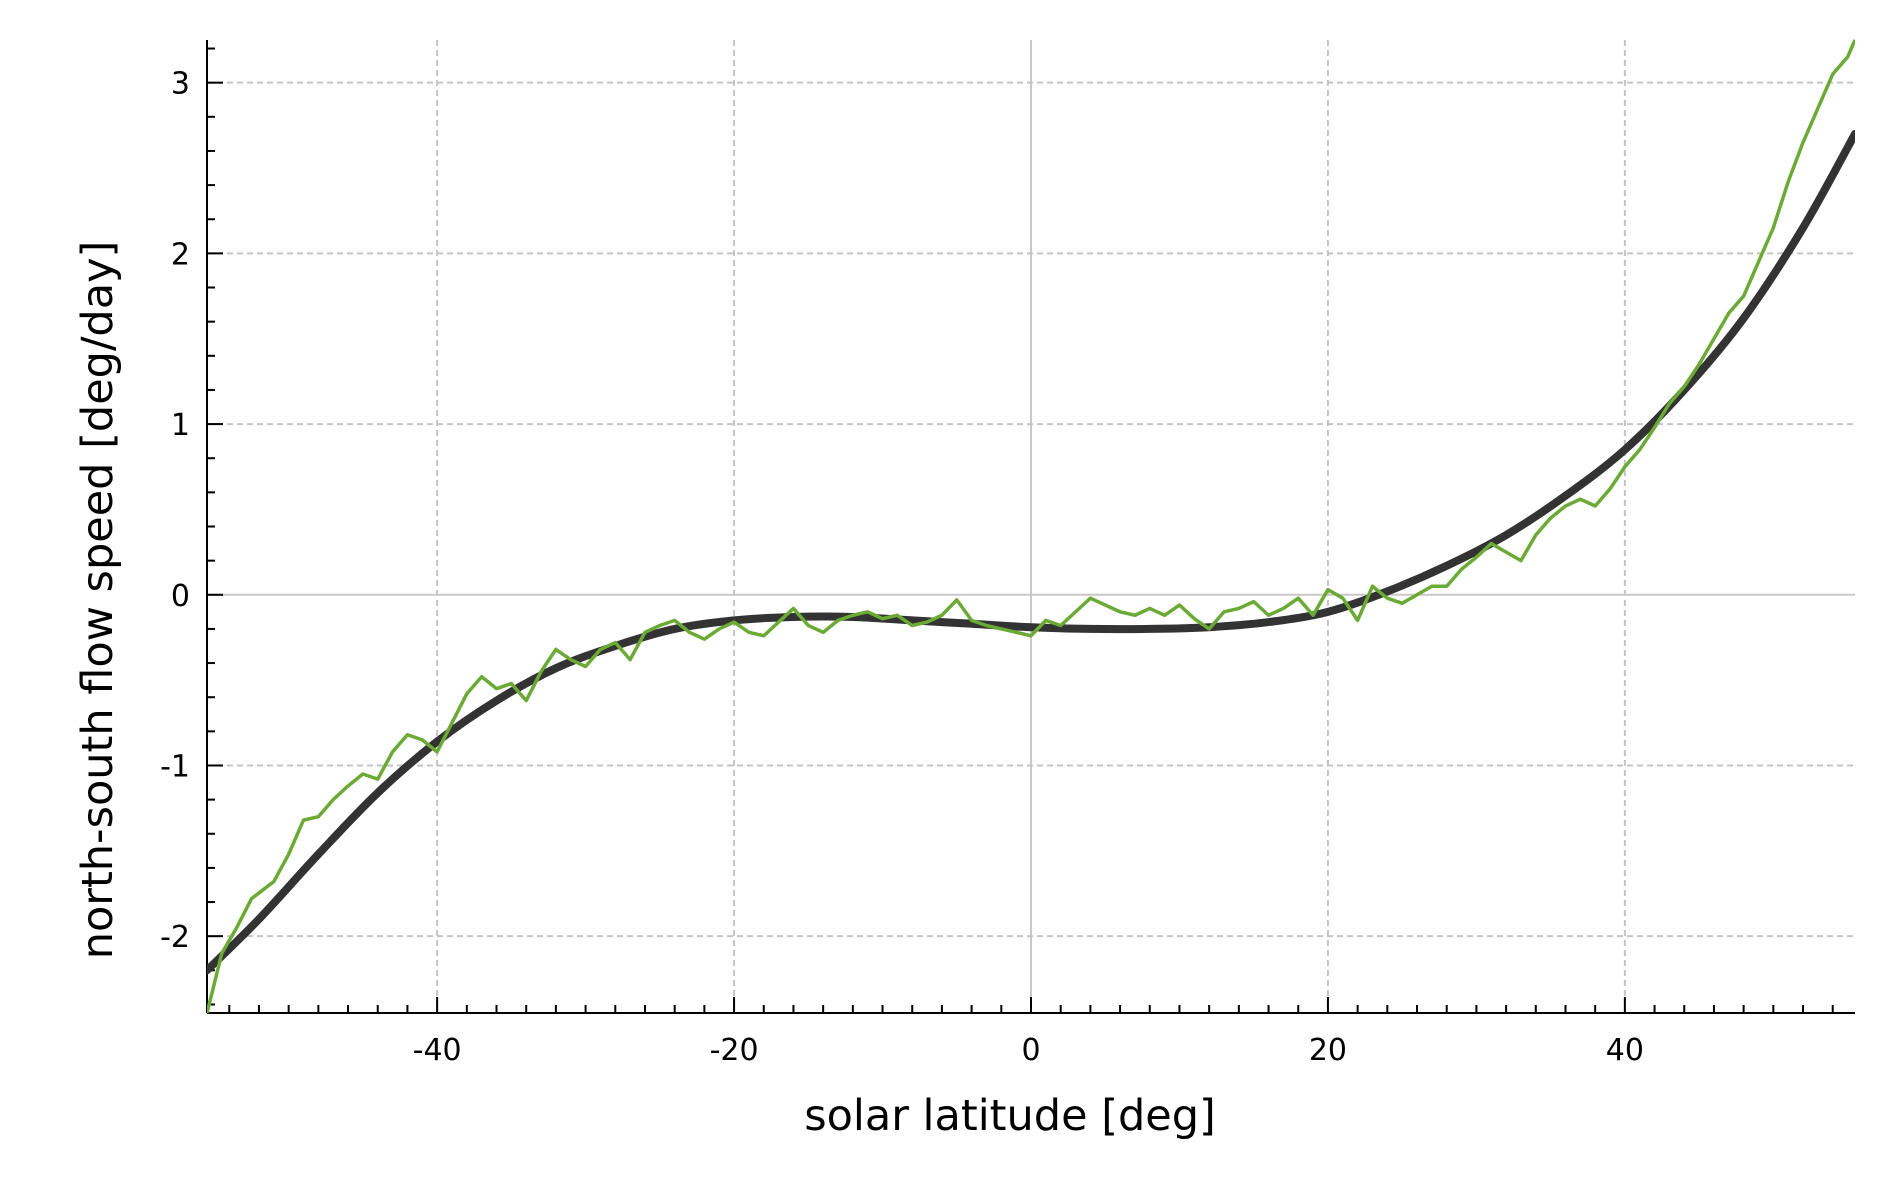 Image resolution: width=1890 pixels, height=1200 pixels. I want to click on x-tick-label: 20, so click(1328, 1050).